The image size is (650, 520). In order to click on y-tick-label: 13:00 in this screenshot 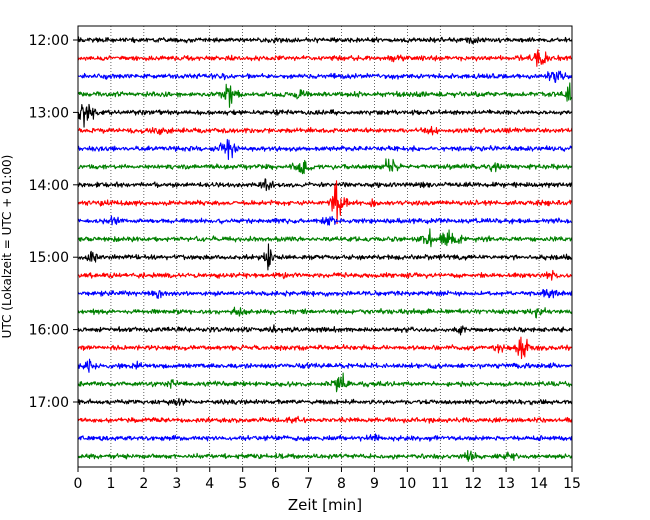, I will do `click(49, 113)`.